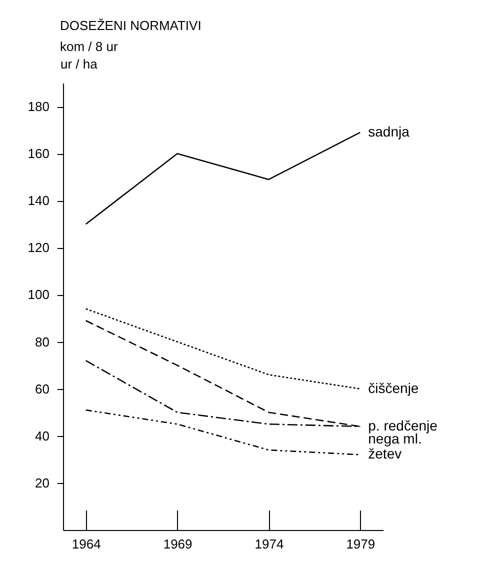 This screenshot has height=563, width=483. What do you see at coordinates (39, 106) in the screenshot?
I see `y-tick-label: 180` at bounding box center [39, 106].